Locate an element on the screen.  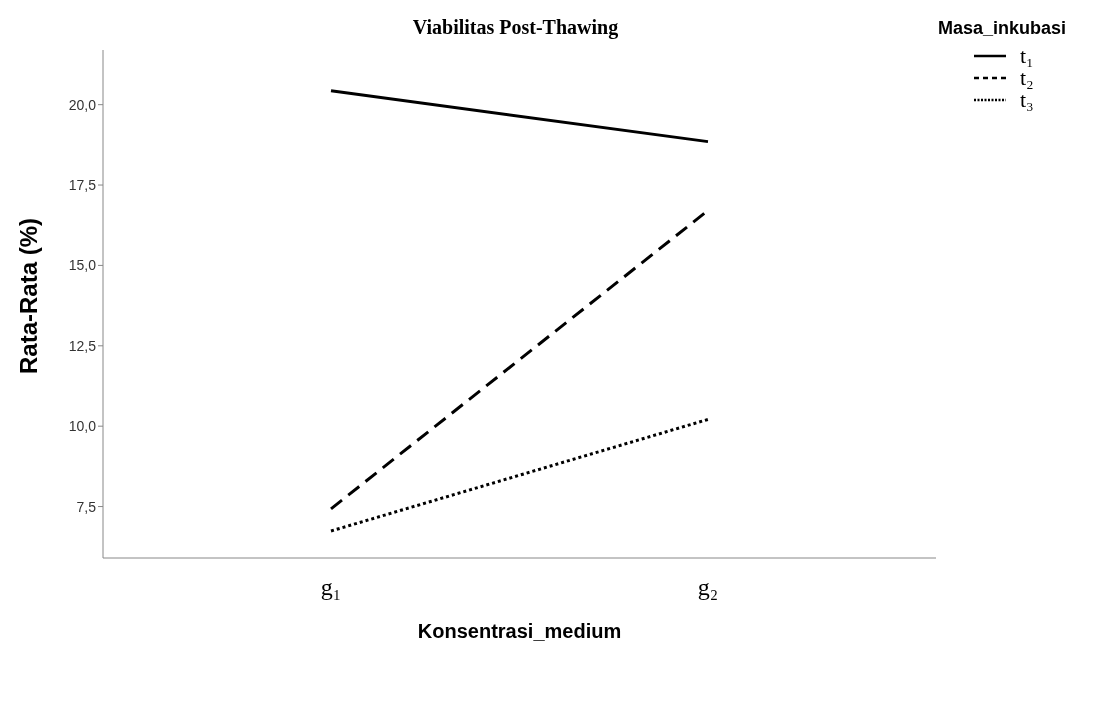
y-tick-label: 10,0 is located at coordinates (82, 426).